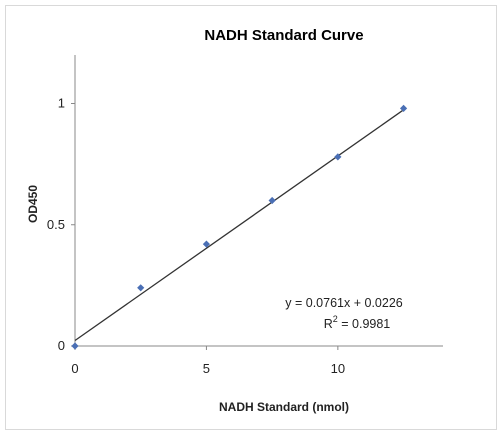 This screenshot has width=504, height=437. Describe the element at coordinates (283, 35) in the screenshot. I see `chart-title: NADH Standard Curve` at that location.